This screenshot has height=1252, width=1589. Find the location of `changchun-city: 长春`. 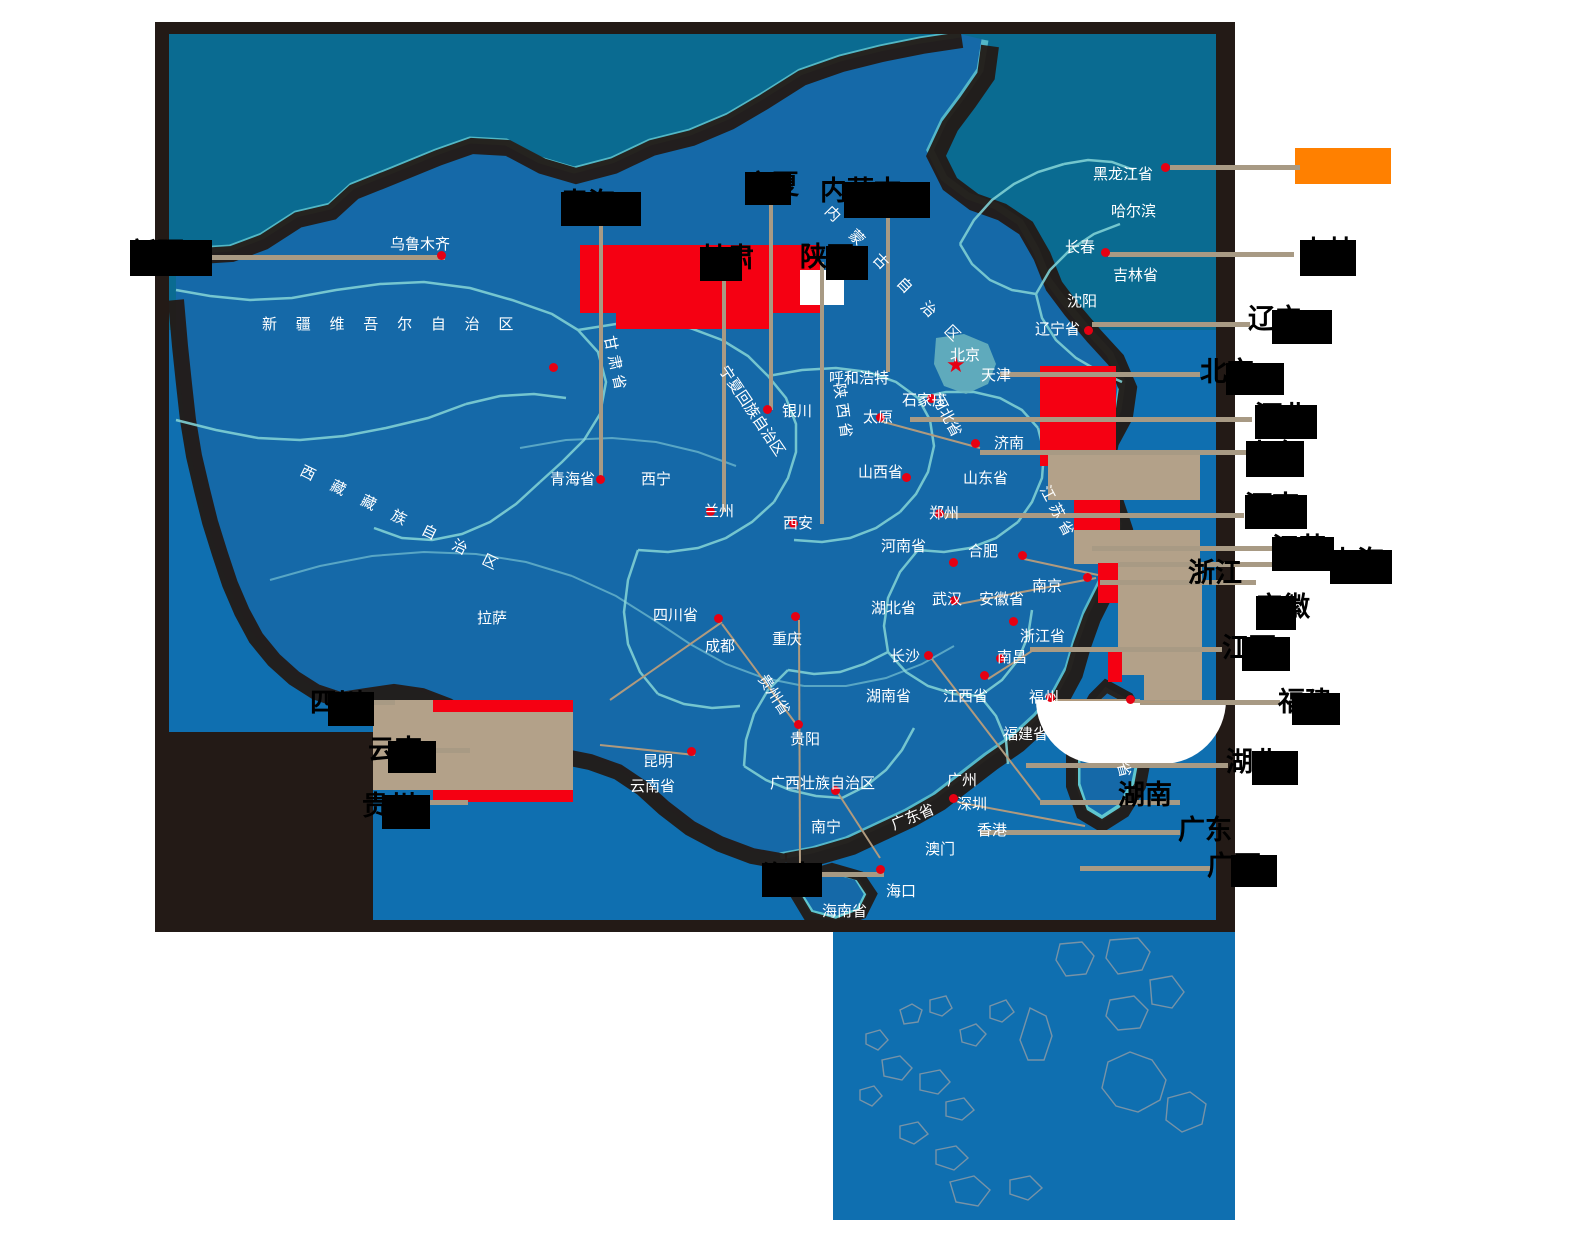

changchun-city: 长春 is located at coordinates (1080, 247).